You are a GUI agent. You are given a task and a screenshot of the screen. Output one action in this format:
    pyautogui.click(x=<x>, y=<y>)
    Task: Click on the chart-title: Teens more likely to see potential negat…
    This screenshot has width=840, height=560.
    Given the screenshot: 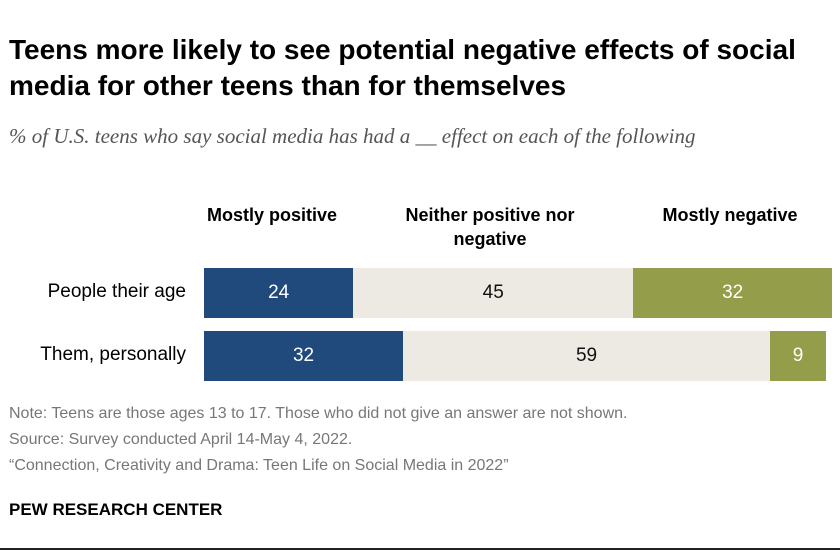 What is the action you would take?
    pyautogui.click(x=402, y=67)
    